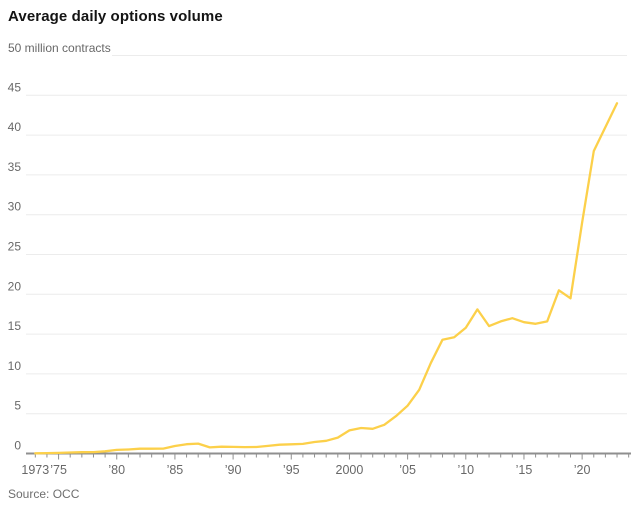 The width and height of the screenshot is (637, 509). Describe the element at coordinates (582, 470) in the screenshot. I see `x-tick-label: ’20` at that location.